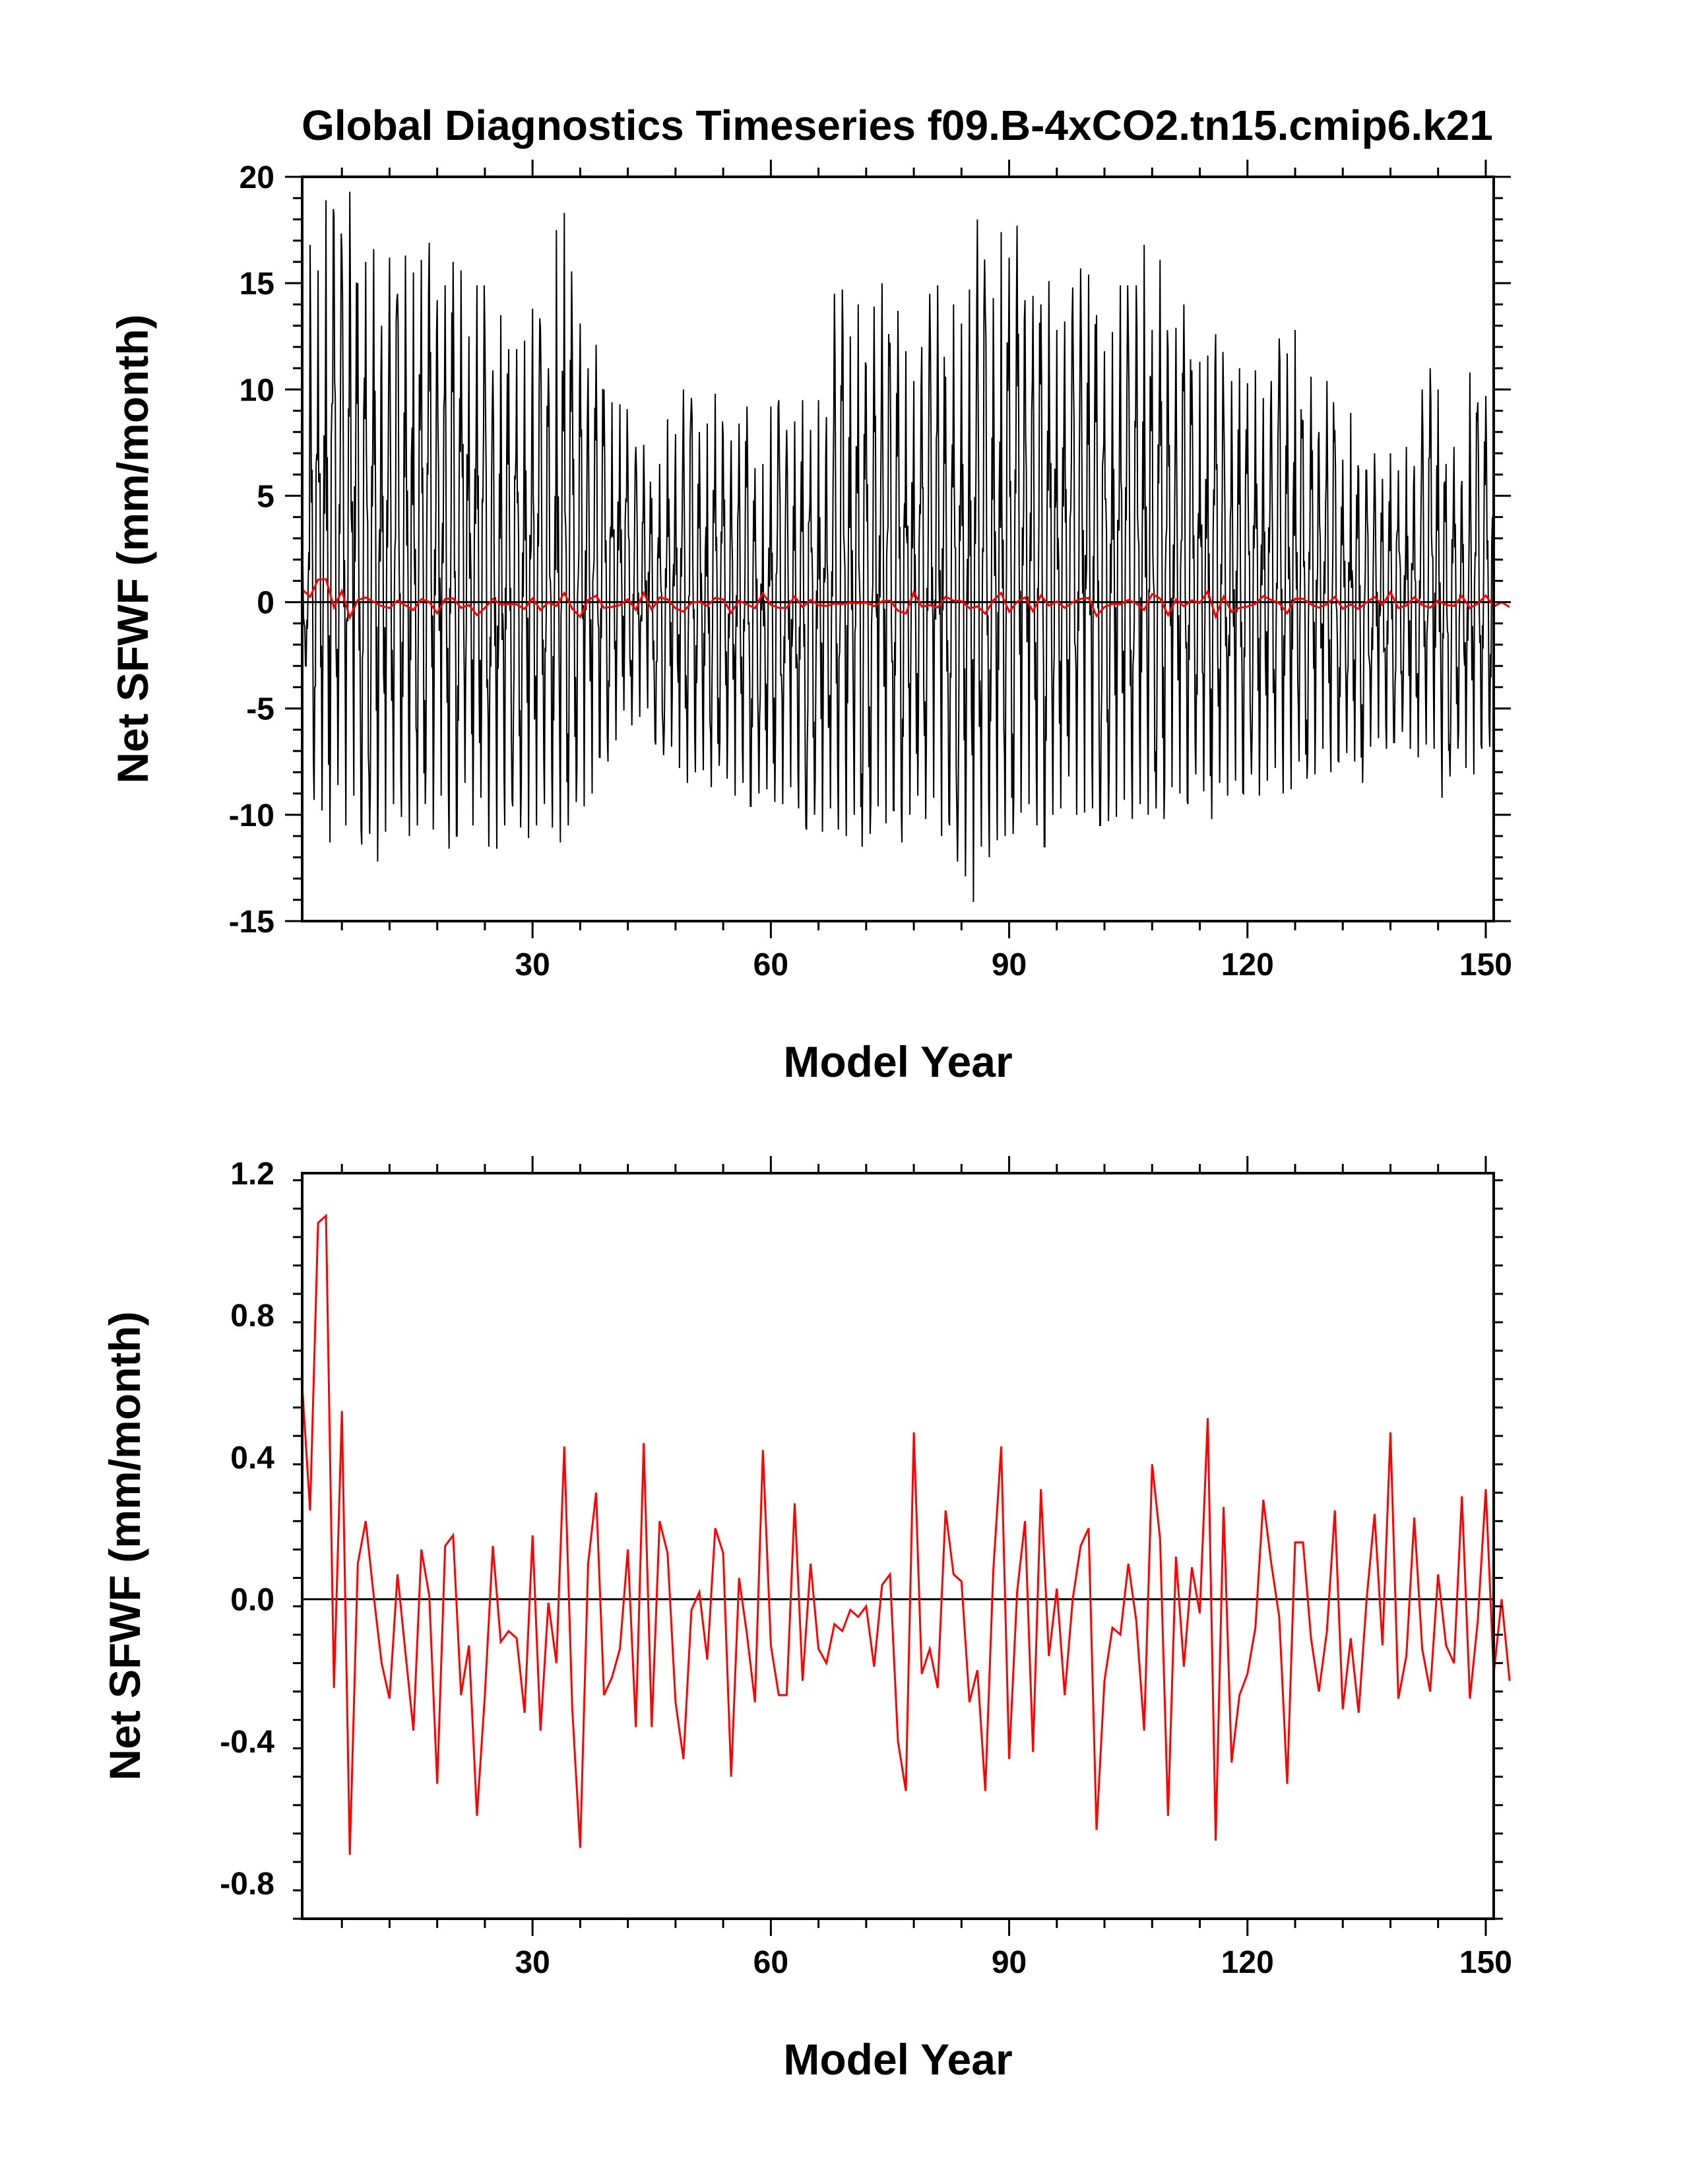 The height and width of the screenshot is (2184, 1689). Describe the element at coordinates (770, 964) in the screenshot. I see `top-x-tick-label: 60` at that location.